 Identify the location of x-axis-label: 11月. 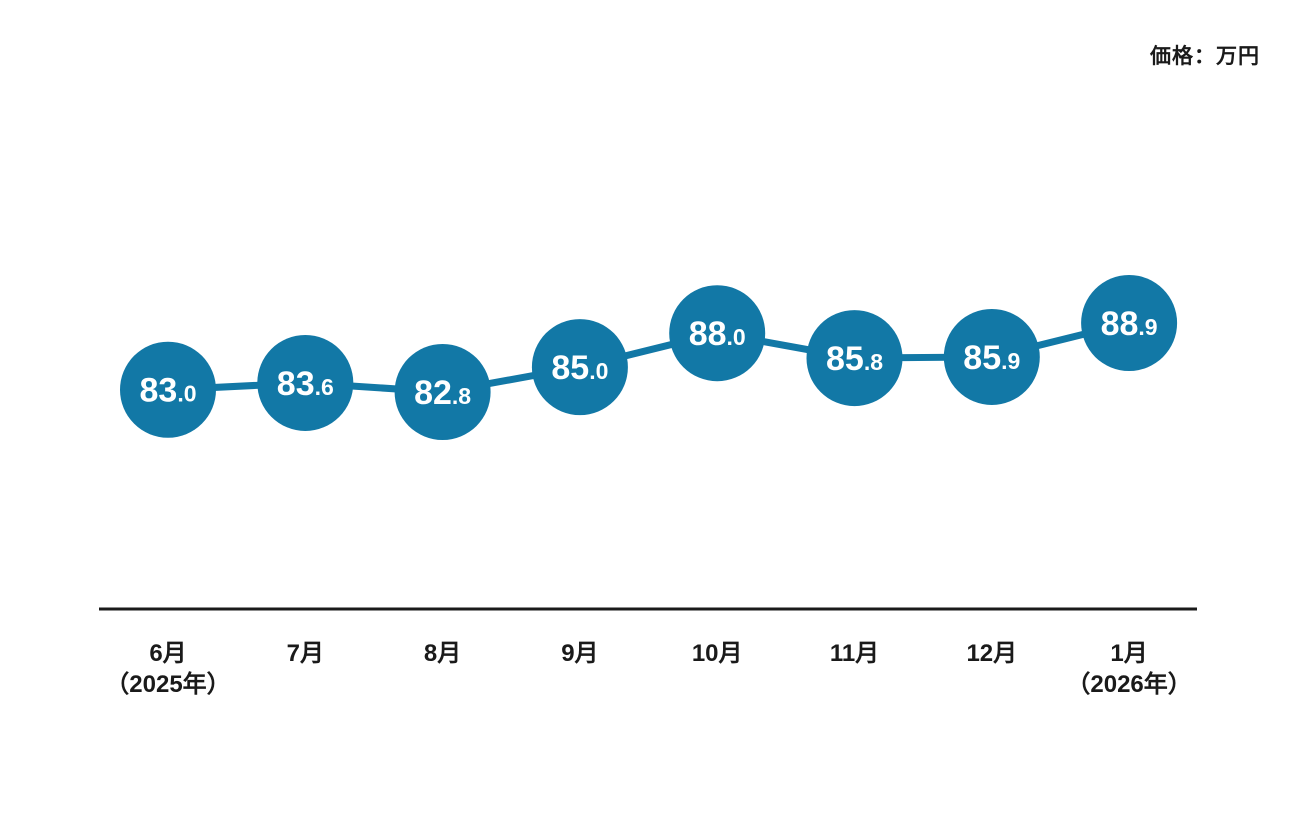
(855, 653).